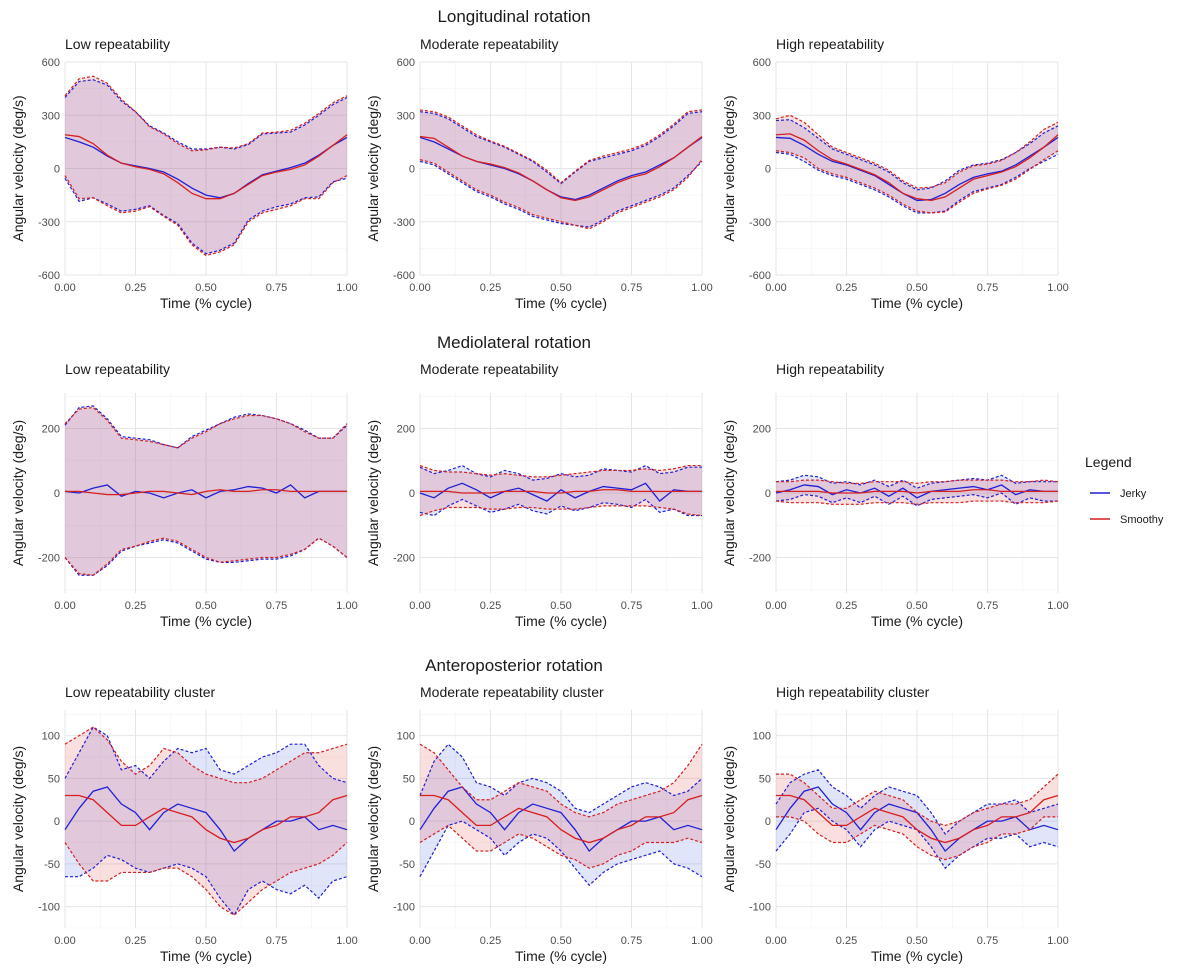 Image resolution: width=1183 pixels, height=972 pixels. I want to click on y-tick-label: -100, so click(404, 908).